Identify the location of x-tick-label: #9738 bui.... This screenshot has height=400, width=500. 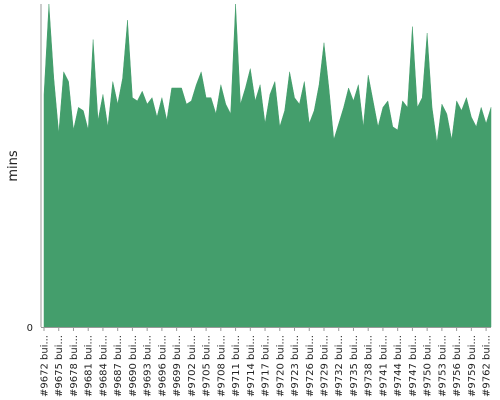
(369, 366).